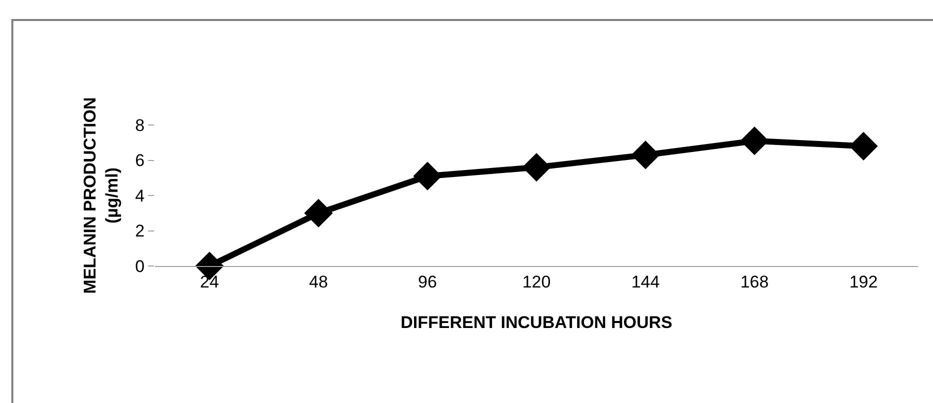  Describe the element at coordinates (140, 231) in the screenshot. I see `y-tick-label: 2` at that location.